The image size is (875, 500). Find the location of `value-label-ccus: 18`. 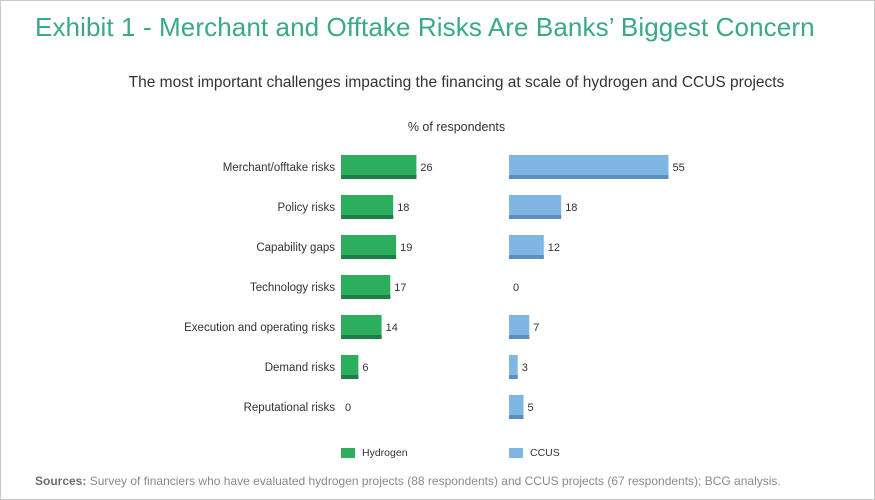

value-label-ccus: 18 is located at coordinates (571, 208).